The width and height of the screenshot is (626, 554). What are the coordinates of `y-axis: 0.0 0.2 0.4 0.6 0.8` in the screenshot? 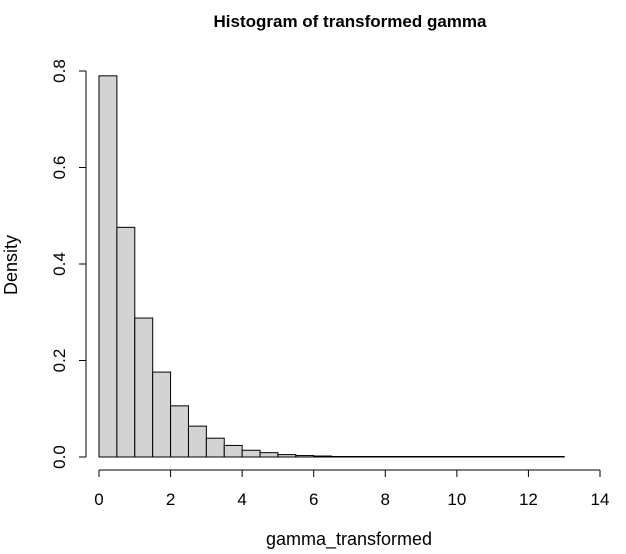 It's located at (68, 264).